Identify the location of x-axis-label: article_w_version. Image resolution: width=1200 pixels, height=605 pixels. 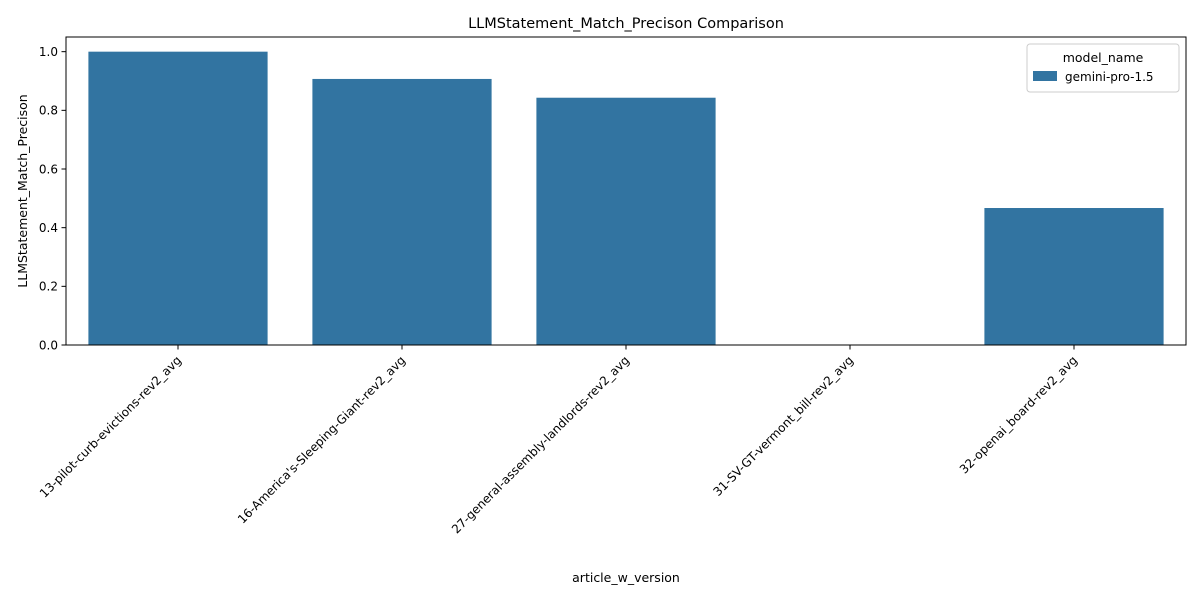
(626, 577).